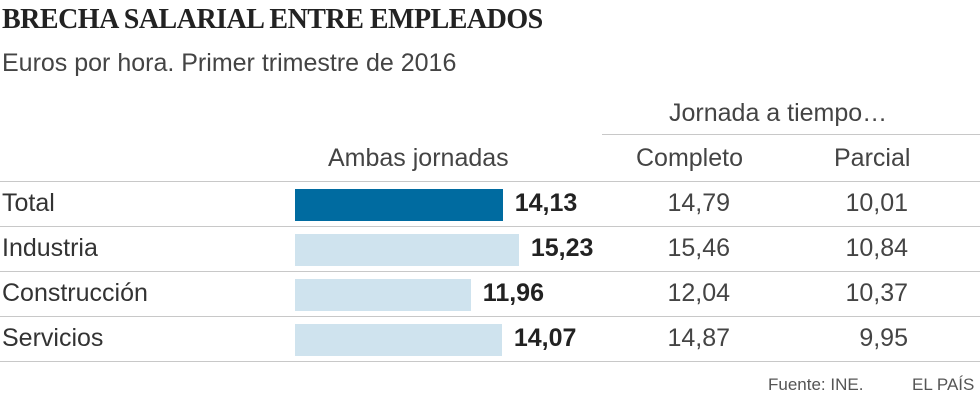 The width and height of the screenshot is (980, 407). What do you see at coordinates (698, 202) in the screenshot?
I see `cell-completo: 14,79` at bounding box center [698, 202].